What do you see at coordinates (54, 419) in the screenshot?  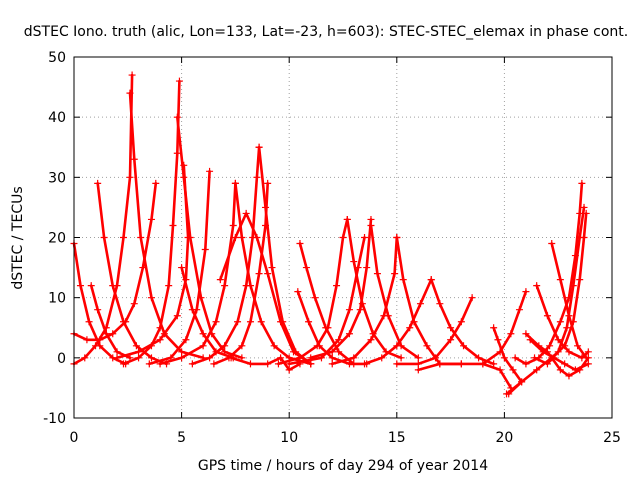 I see `y-tick-label: -10` at bounding box center [54, 419].